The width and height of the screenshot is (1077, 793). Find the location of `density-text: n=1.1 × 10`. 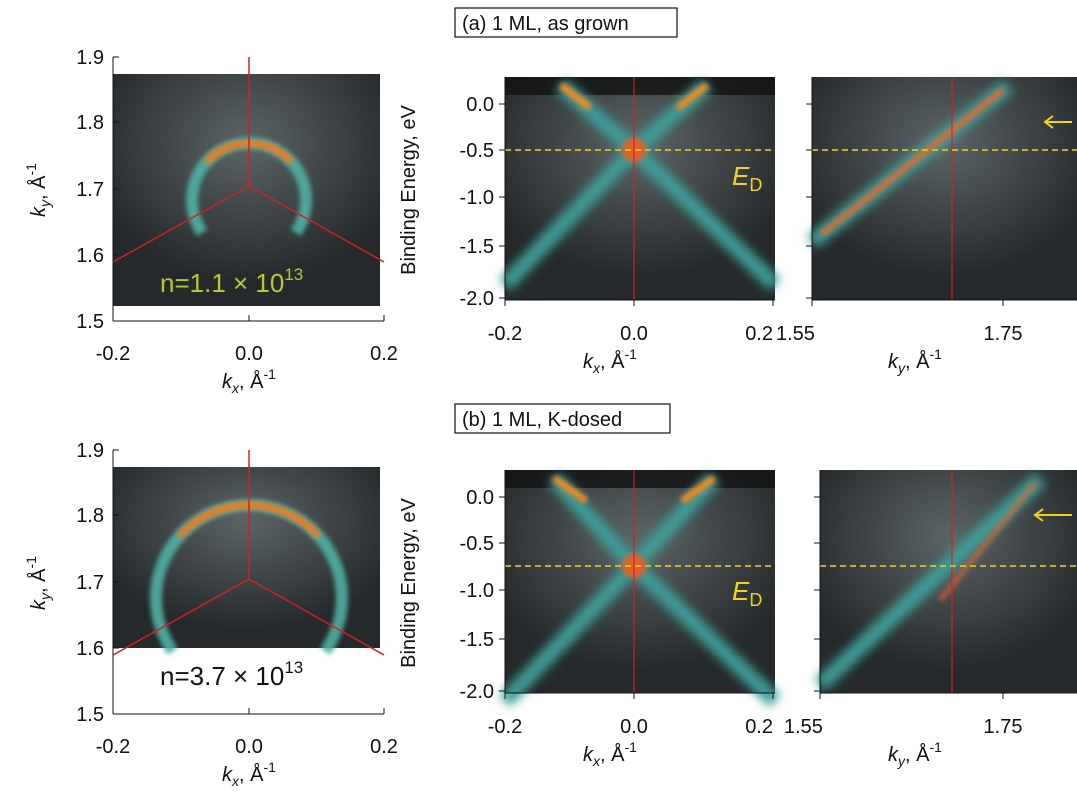

density-text: n=1.1 × 10 is located at coordinates (222, 283).